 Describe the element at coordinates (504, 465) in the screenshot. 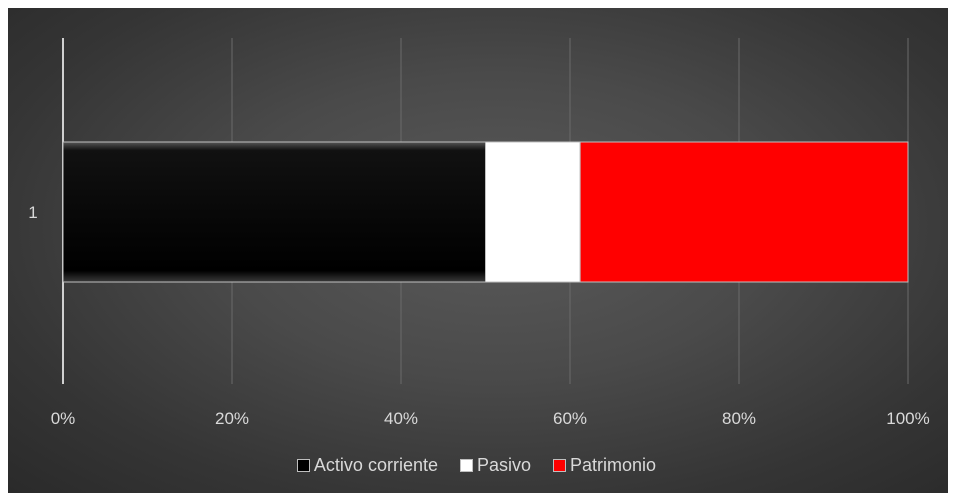

I see `legend-label: Pasivo` at that location.